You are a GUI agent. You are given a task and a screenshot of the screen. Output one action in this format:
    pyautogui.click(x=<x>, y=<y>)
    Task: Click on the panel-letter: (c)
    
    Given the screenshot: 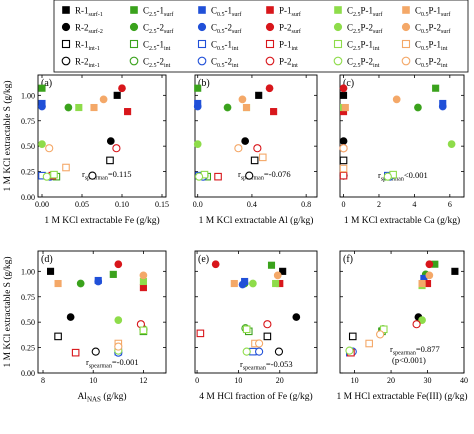 What is the action you would take?
    pyautogui.click(x=348, y=83)
    